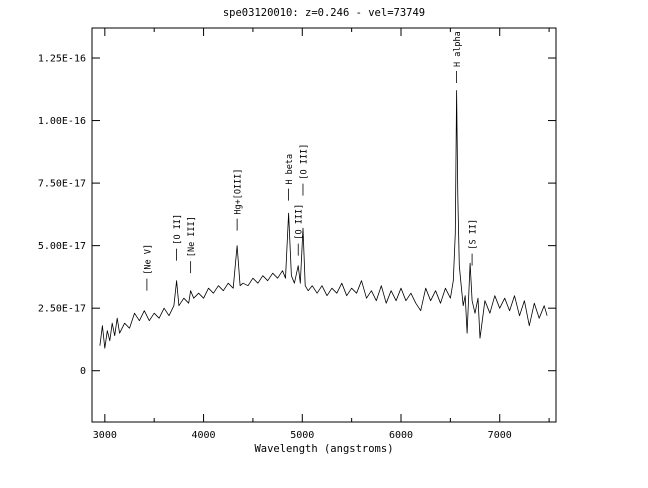 This screenshot has width=648, height=488. I want to click on x-tick-label: 7000, so click(500, 435).